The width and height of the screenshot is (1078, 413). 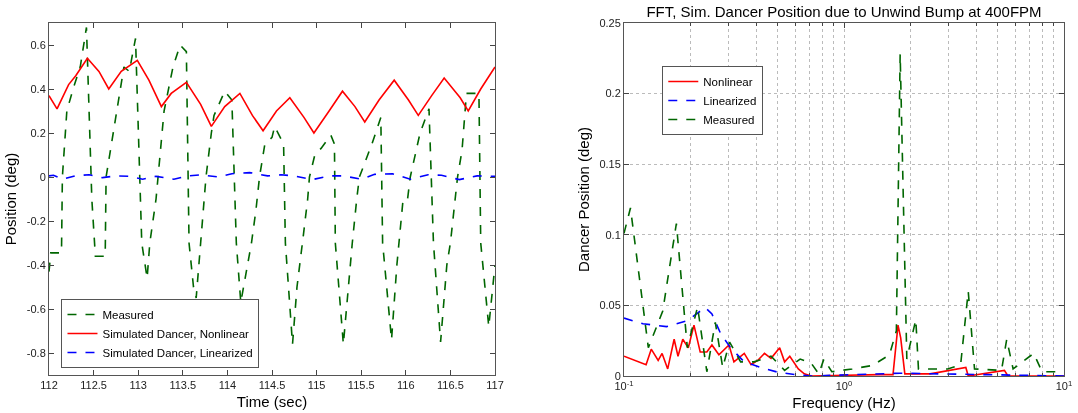 I want to click on y-tick-label: -0.6, so click(x=36, y=308).